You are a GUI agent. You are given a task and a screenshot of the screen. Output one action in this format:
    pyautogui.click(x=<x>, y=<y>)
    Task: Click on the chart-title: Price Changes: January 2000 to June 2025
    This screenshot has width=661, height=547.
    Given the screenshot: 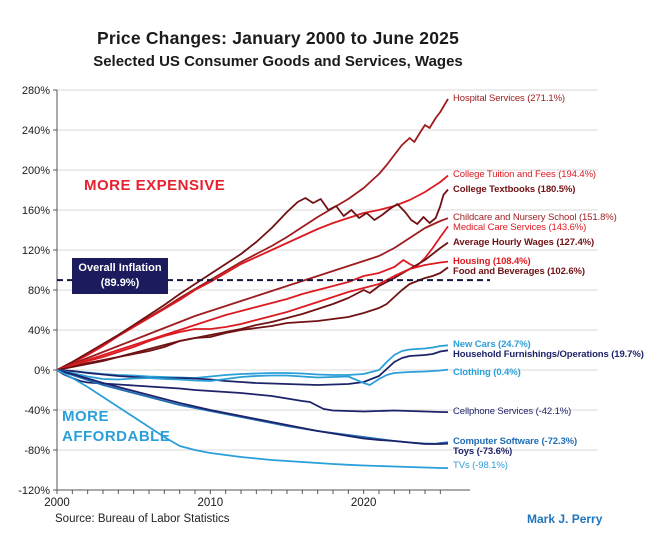 What is the action you would take?
    pyautogui.click(x=278, y=38)
    